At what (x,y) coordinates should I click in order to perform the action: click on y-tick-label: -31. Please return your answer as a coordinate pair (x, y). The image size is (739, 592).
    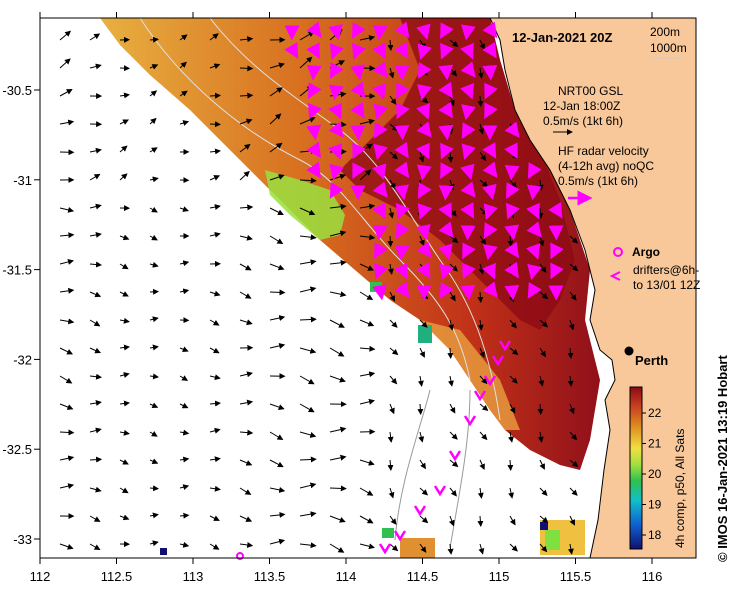
    Looking at the image, I should click on (22, 180).